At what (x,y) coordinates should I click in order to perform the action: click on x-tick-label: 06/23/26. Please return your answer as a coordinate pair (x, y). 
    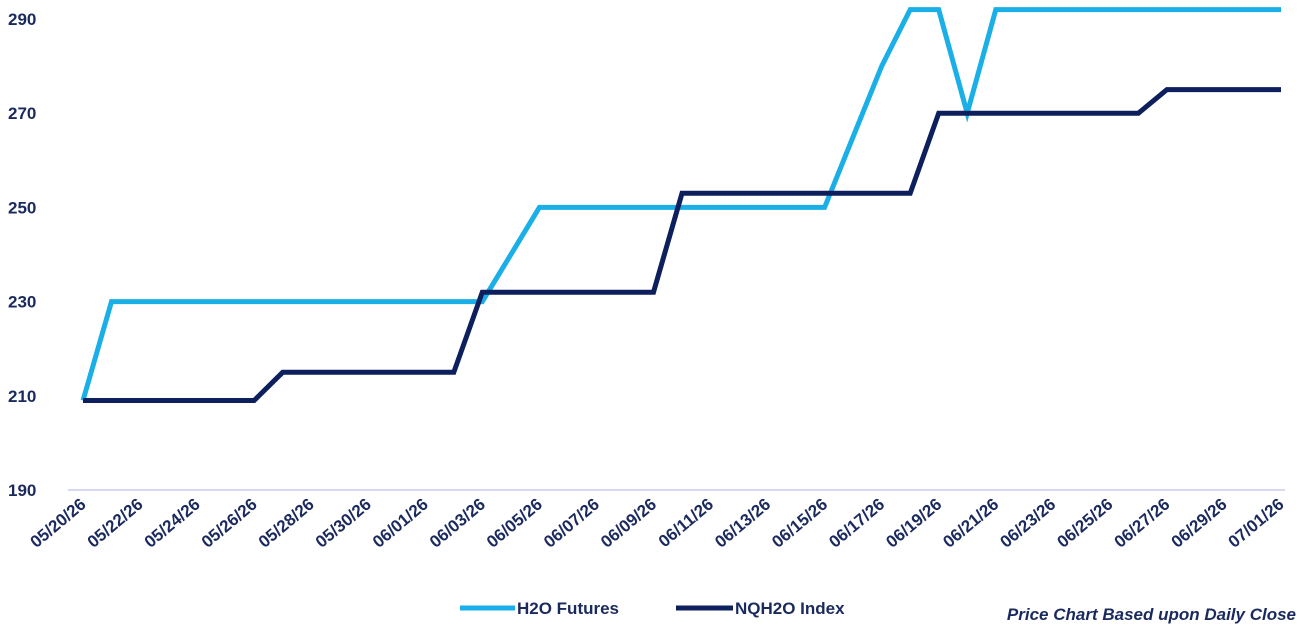
    Looking at the image, I should click on (1027, 523).